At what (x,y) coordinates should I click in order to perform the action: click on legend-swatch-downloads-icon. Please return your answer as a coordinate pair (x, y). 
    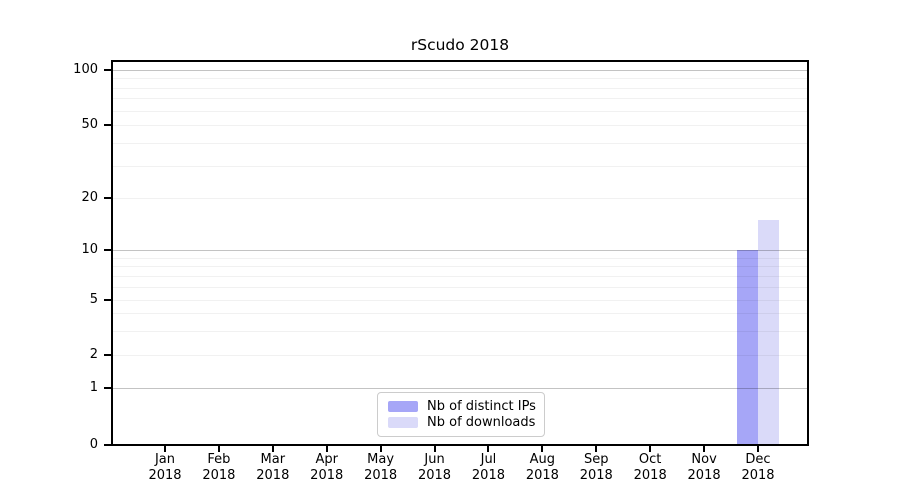
    Looking at the image, I should click on (403, 422).